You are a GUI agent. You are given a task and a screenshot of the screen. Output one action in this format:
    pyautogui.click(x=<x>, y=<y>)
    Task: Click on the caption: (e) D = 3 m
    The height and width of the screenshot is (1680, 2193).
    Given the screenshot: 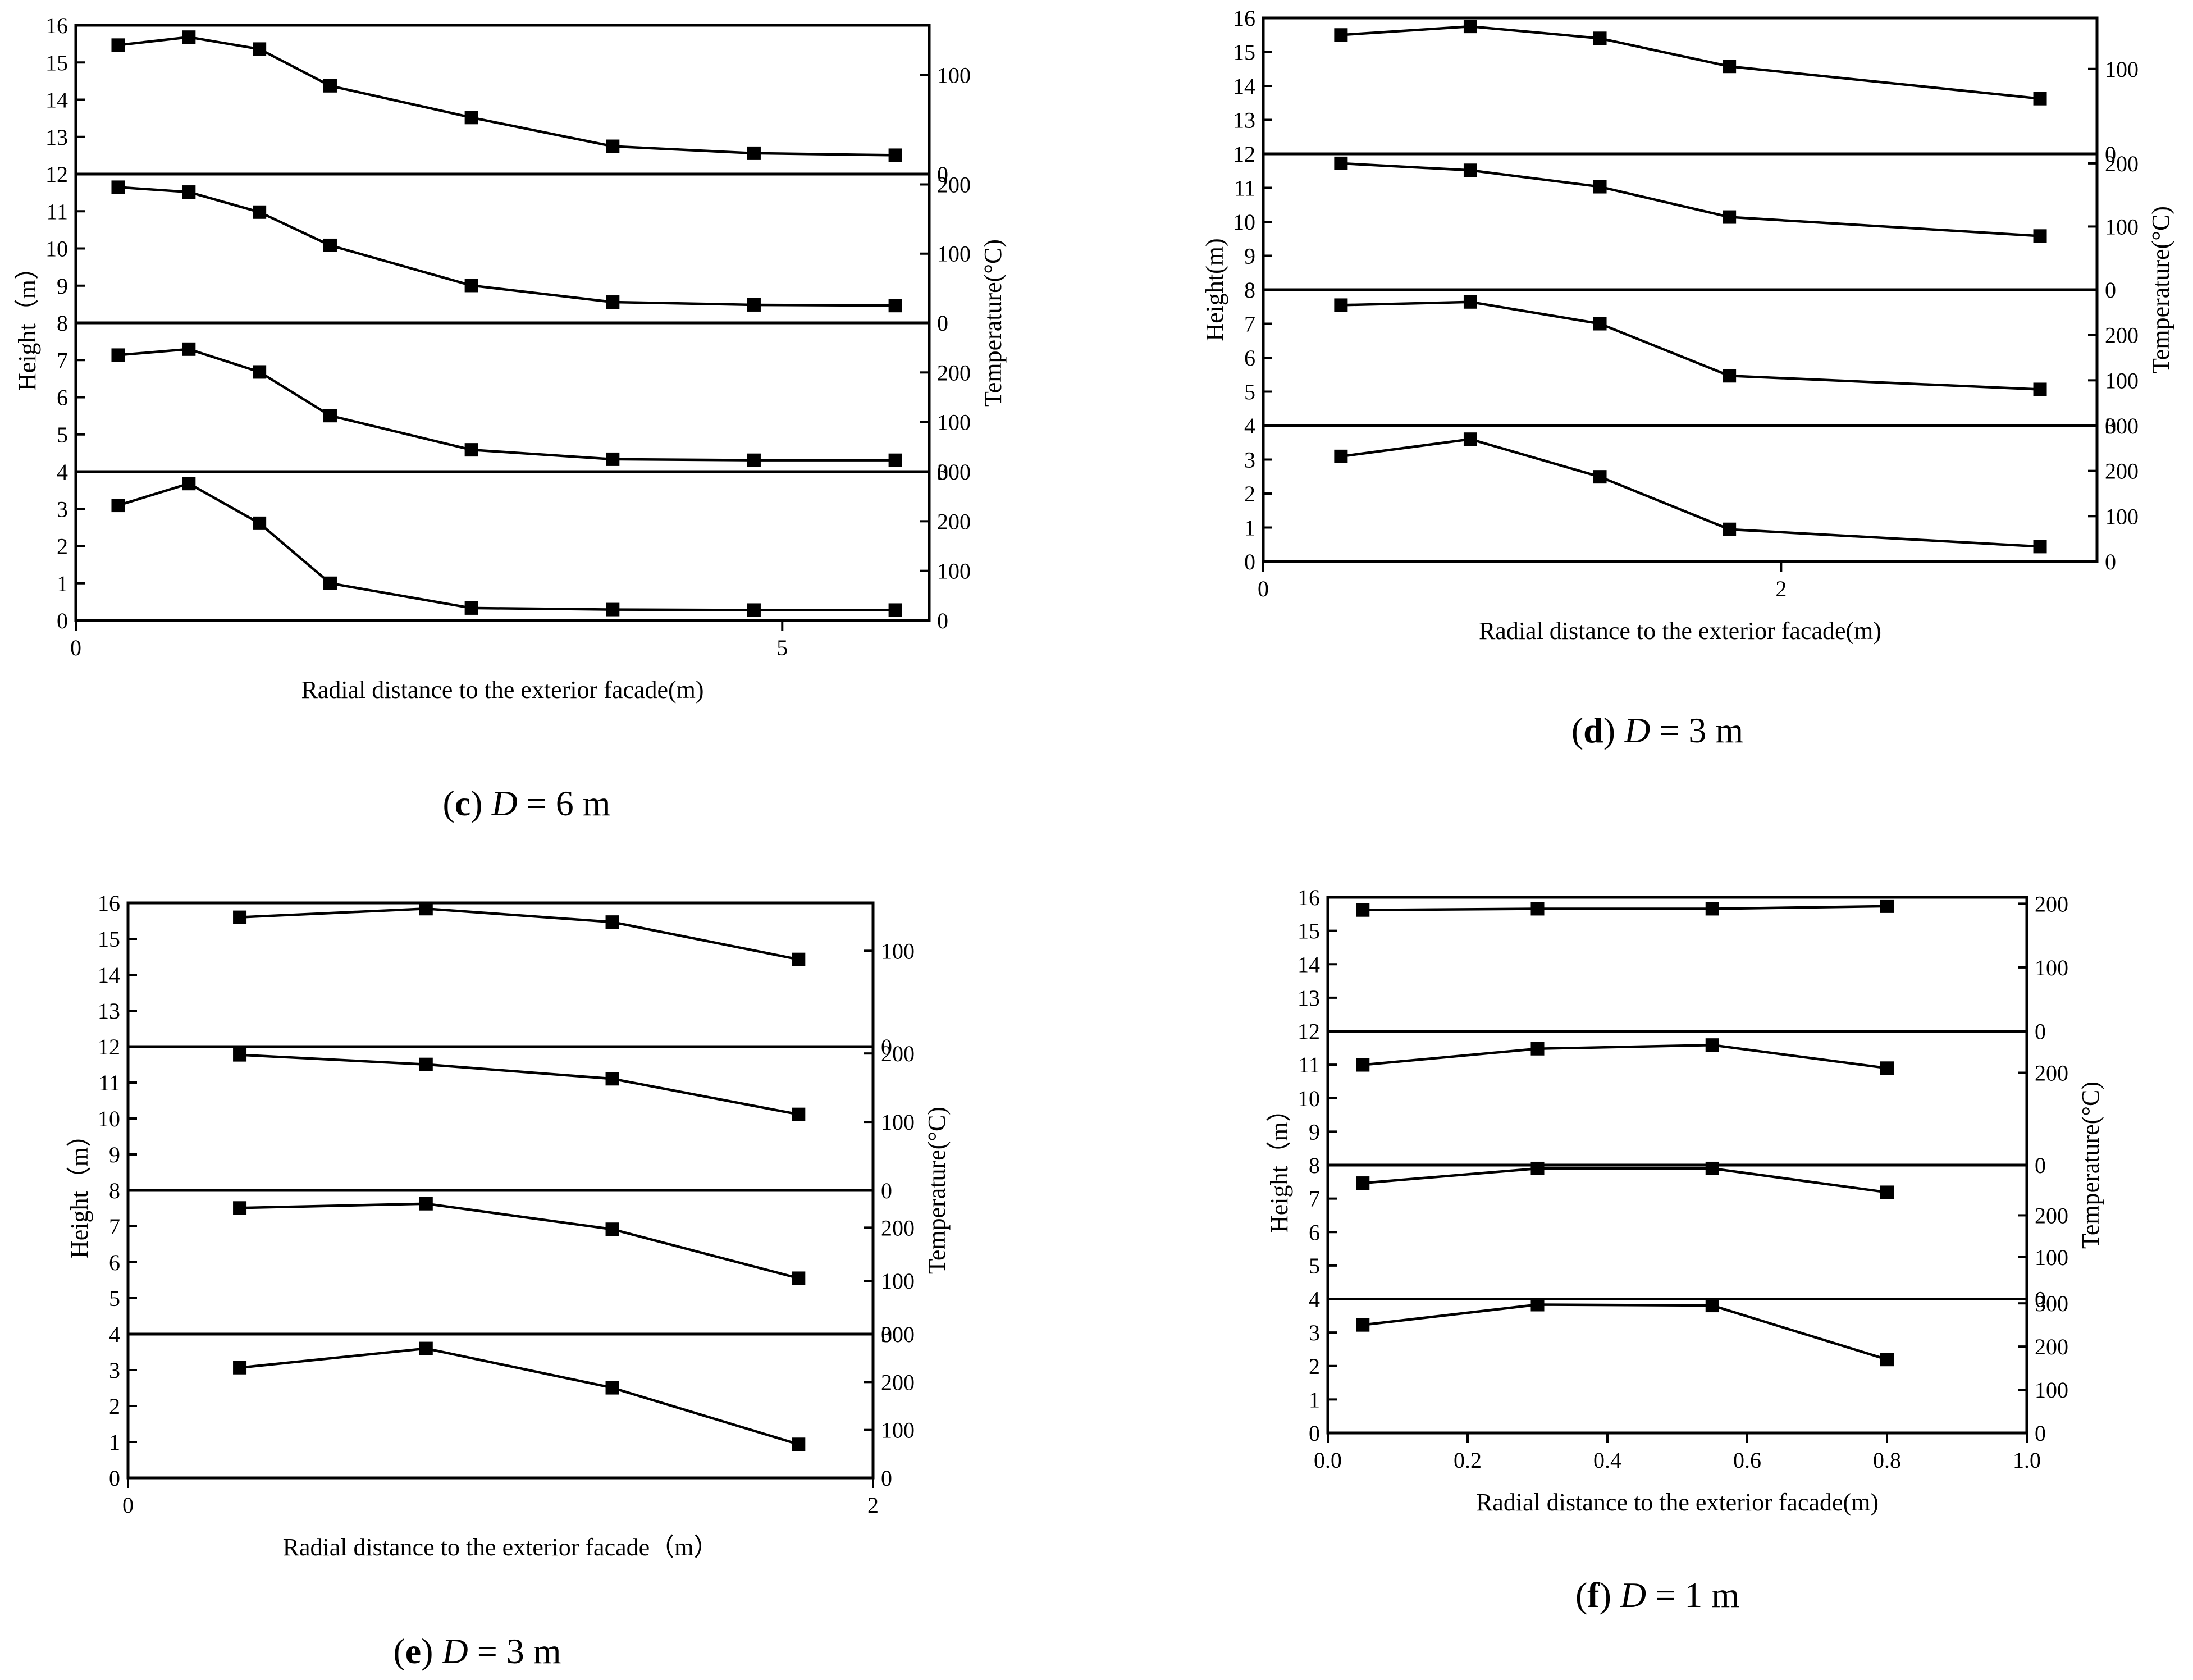 What is the action you would take?
    pyautogui.click(x=477, y=1651)
    